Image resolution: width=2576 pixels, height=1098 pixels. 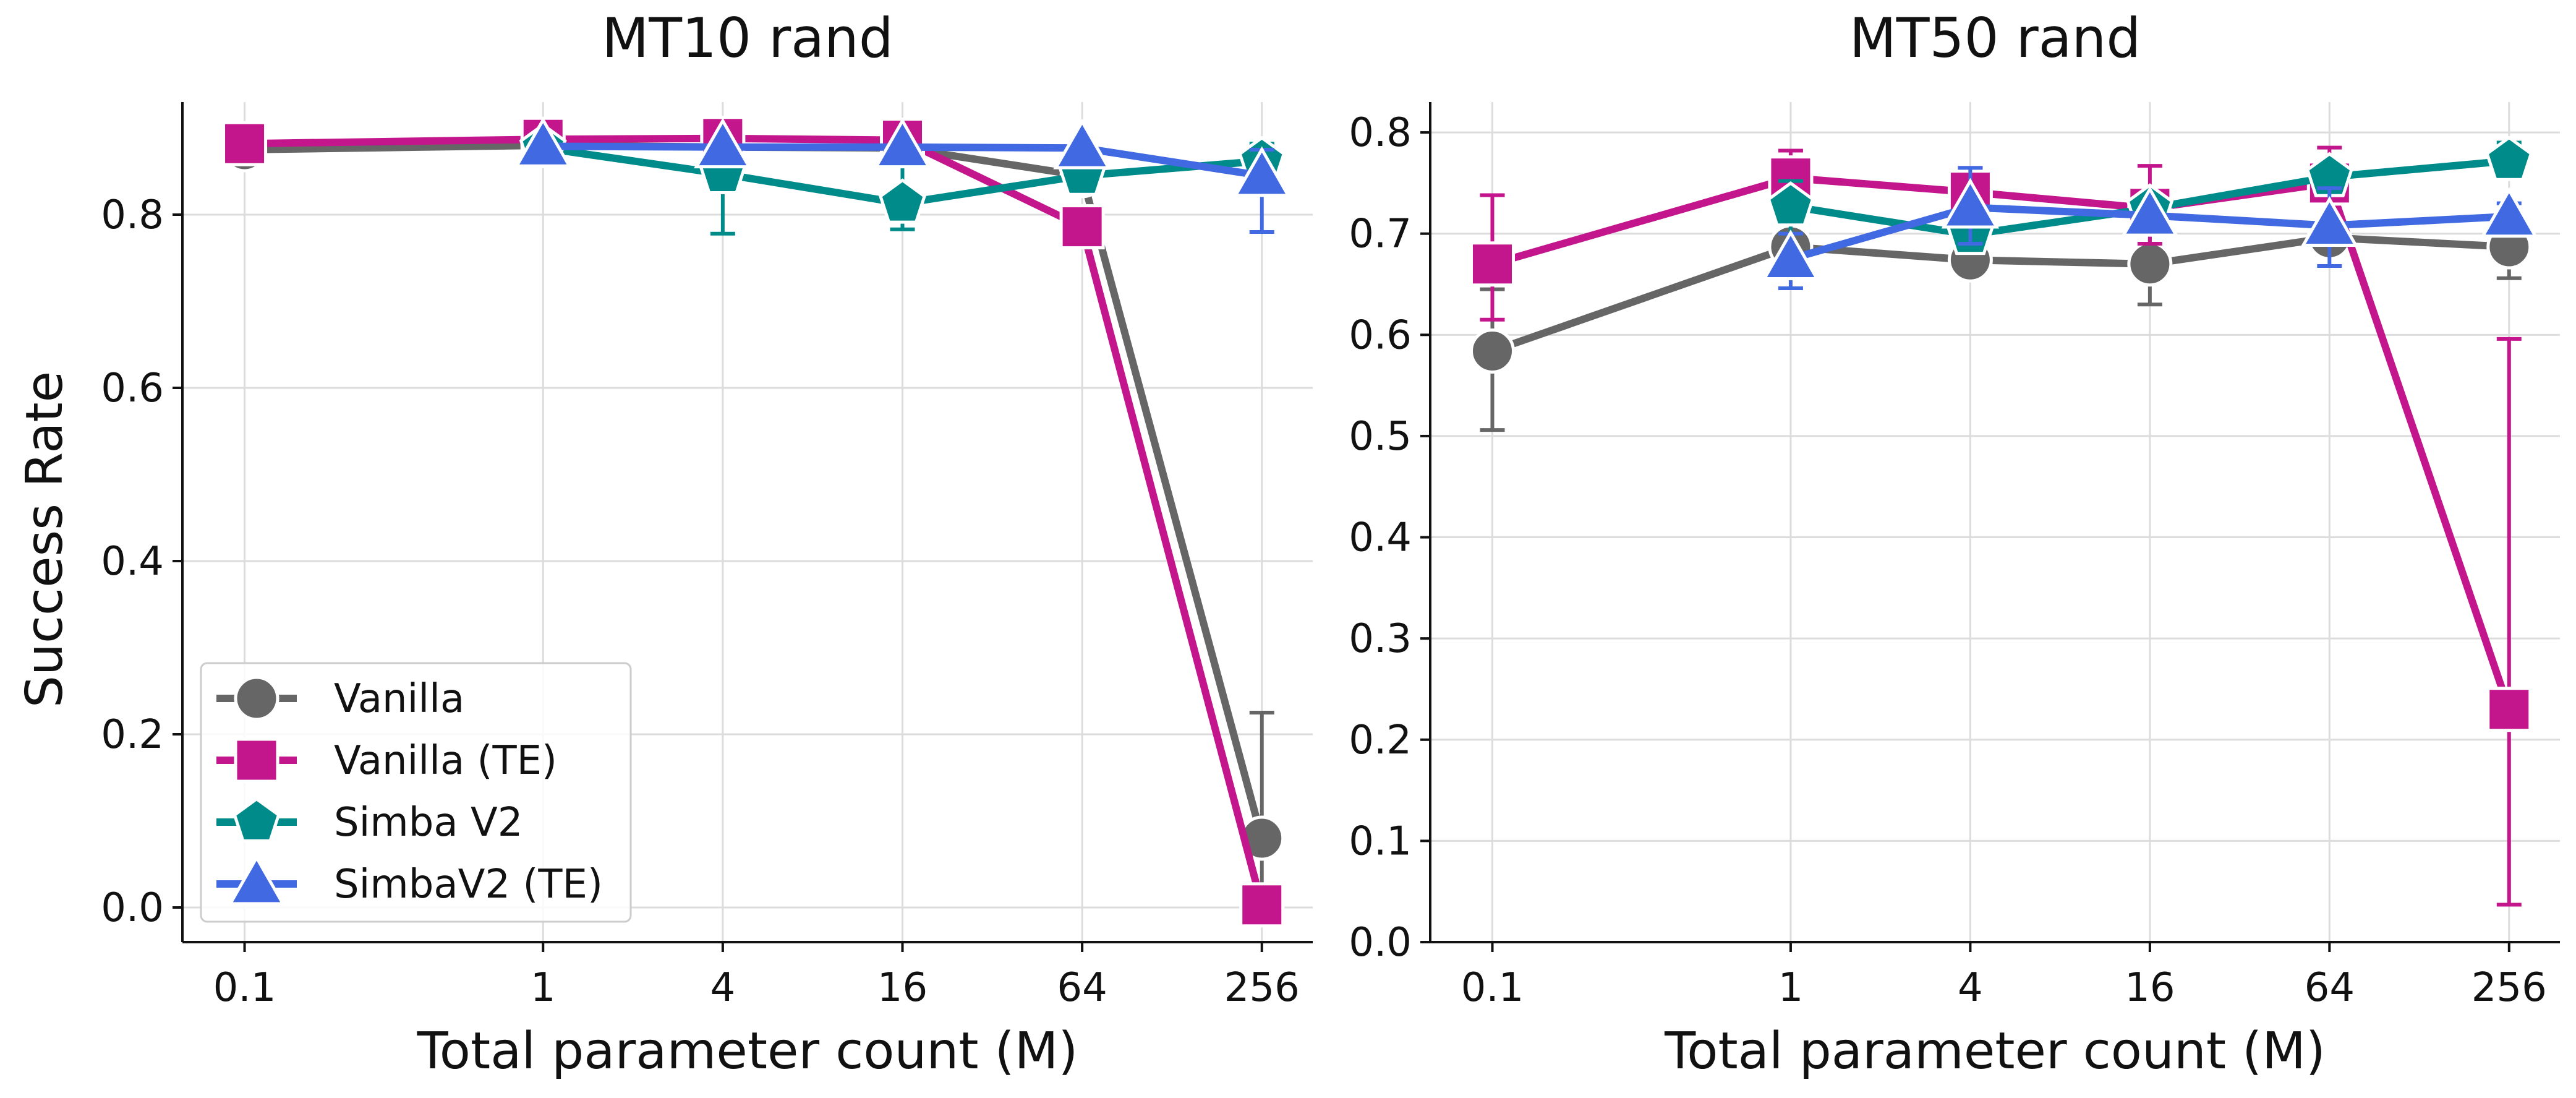 I want to click on legend-label: Vanilla (TE), so click(x=445, y=761).